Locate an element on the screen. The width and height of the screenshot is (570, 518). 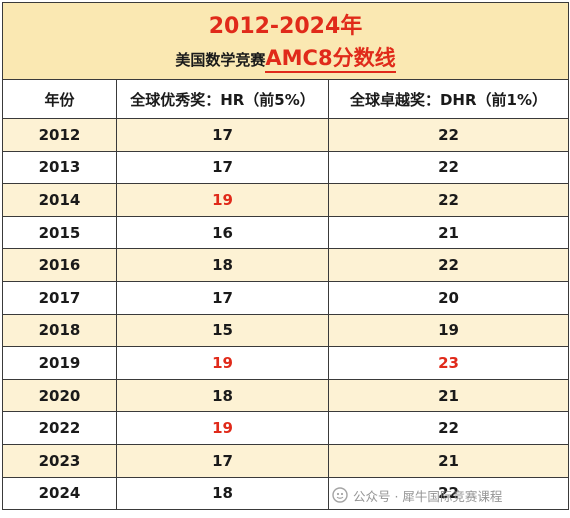
watermark-text: 公众号 · 犀牛国际竞赛课程 is located at coordinates (428, 496).